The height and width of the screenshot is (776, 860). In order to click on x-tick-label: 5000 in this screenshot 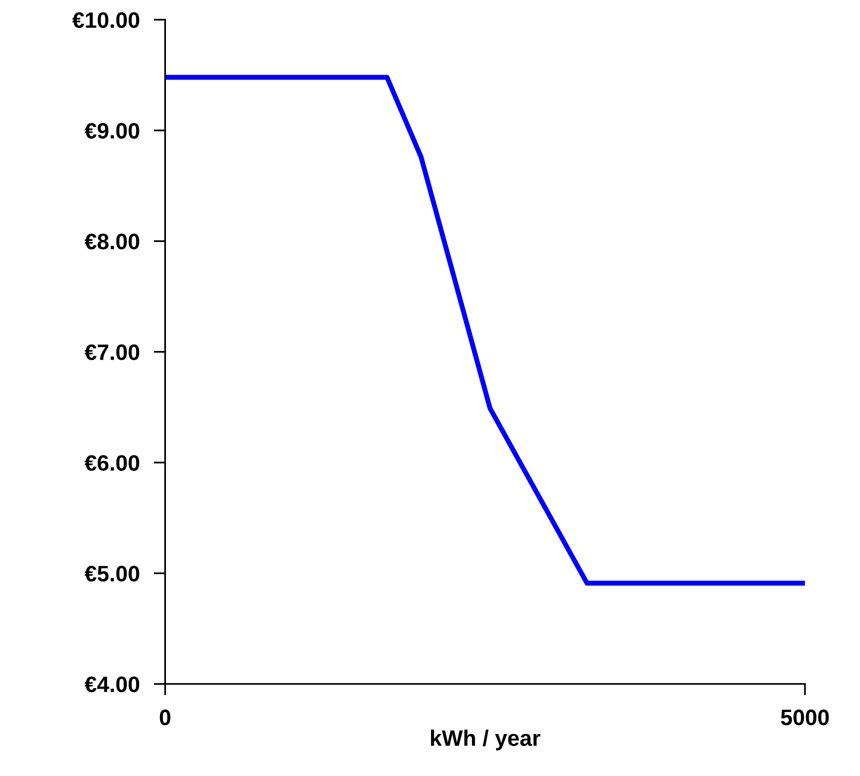, I will do `click(804, 718)`.